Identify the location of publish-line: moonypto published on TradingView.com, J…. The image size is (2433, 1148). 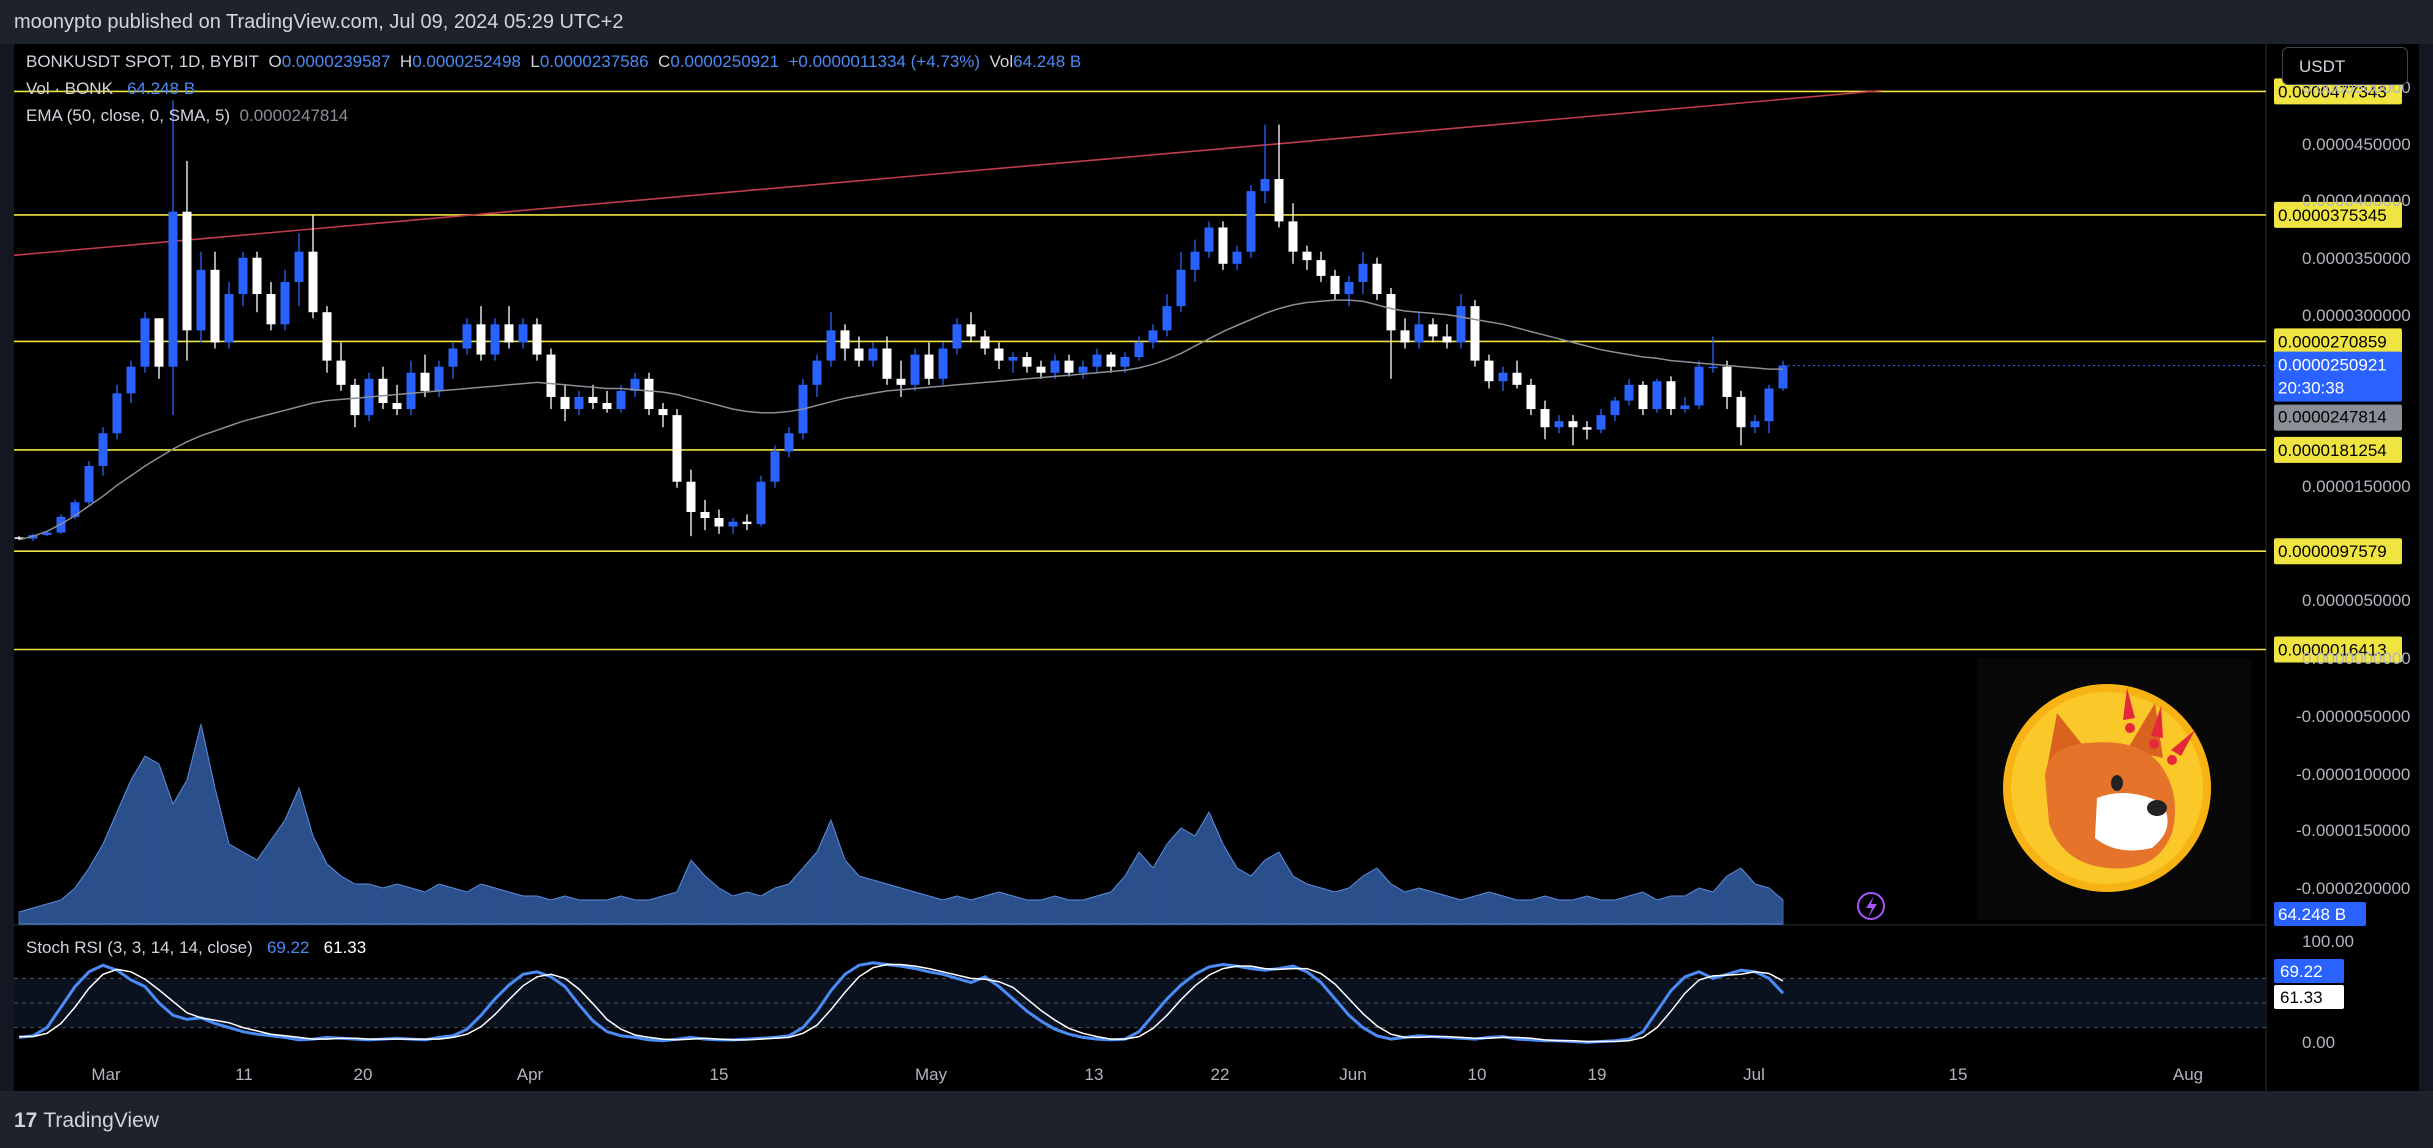
(319, 22).